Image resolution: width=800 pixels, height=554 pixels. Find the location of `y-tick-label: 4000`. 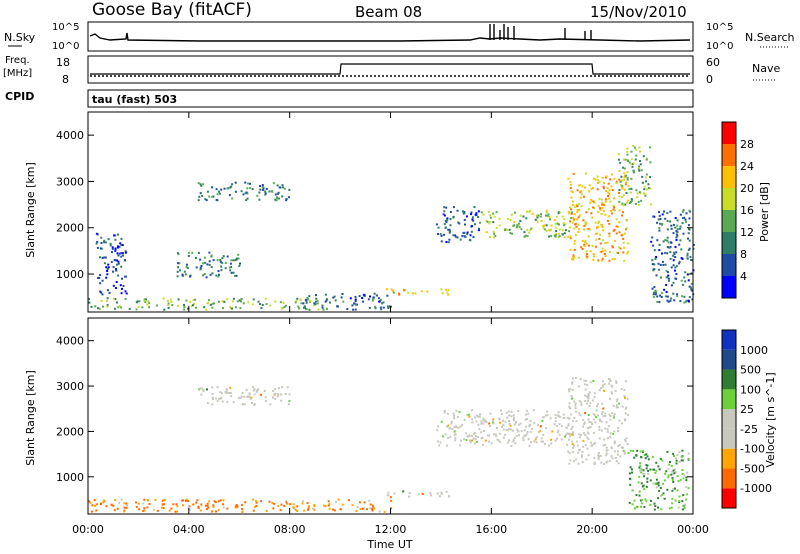

y-tick-label: 4000 is located at coordinates (70, 135).